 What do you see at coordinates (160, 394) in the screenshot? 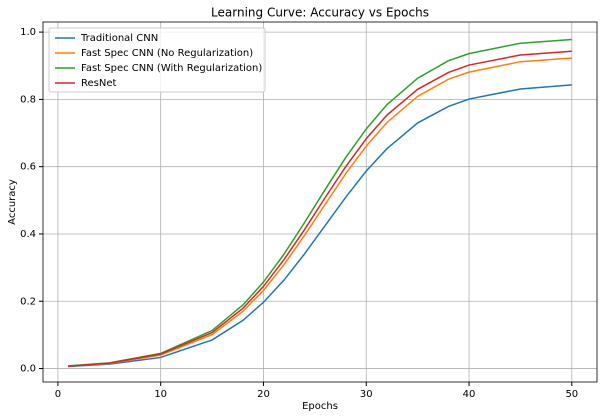
I see `x-tick-label: 10` at bounding box center [160, 394].